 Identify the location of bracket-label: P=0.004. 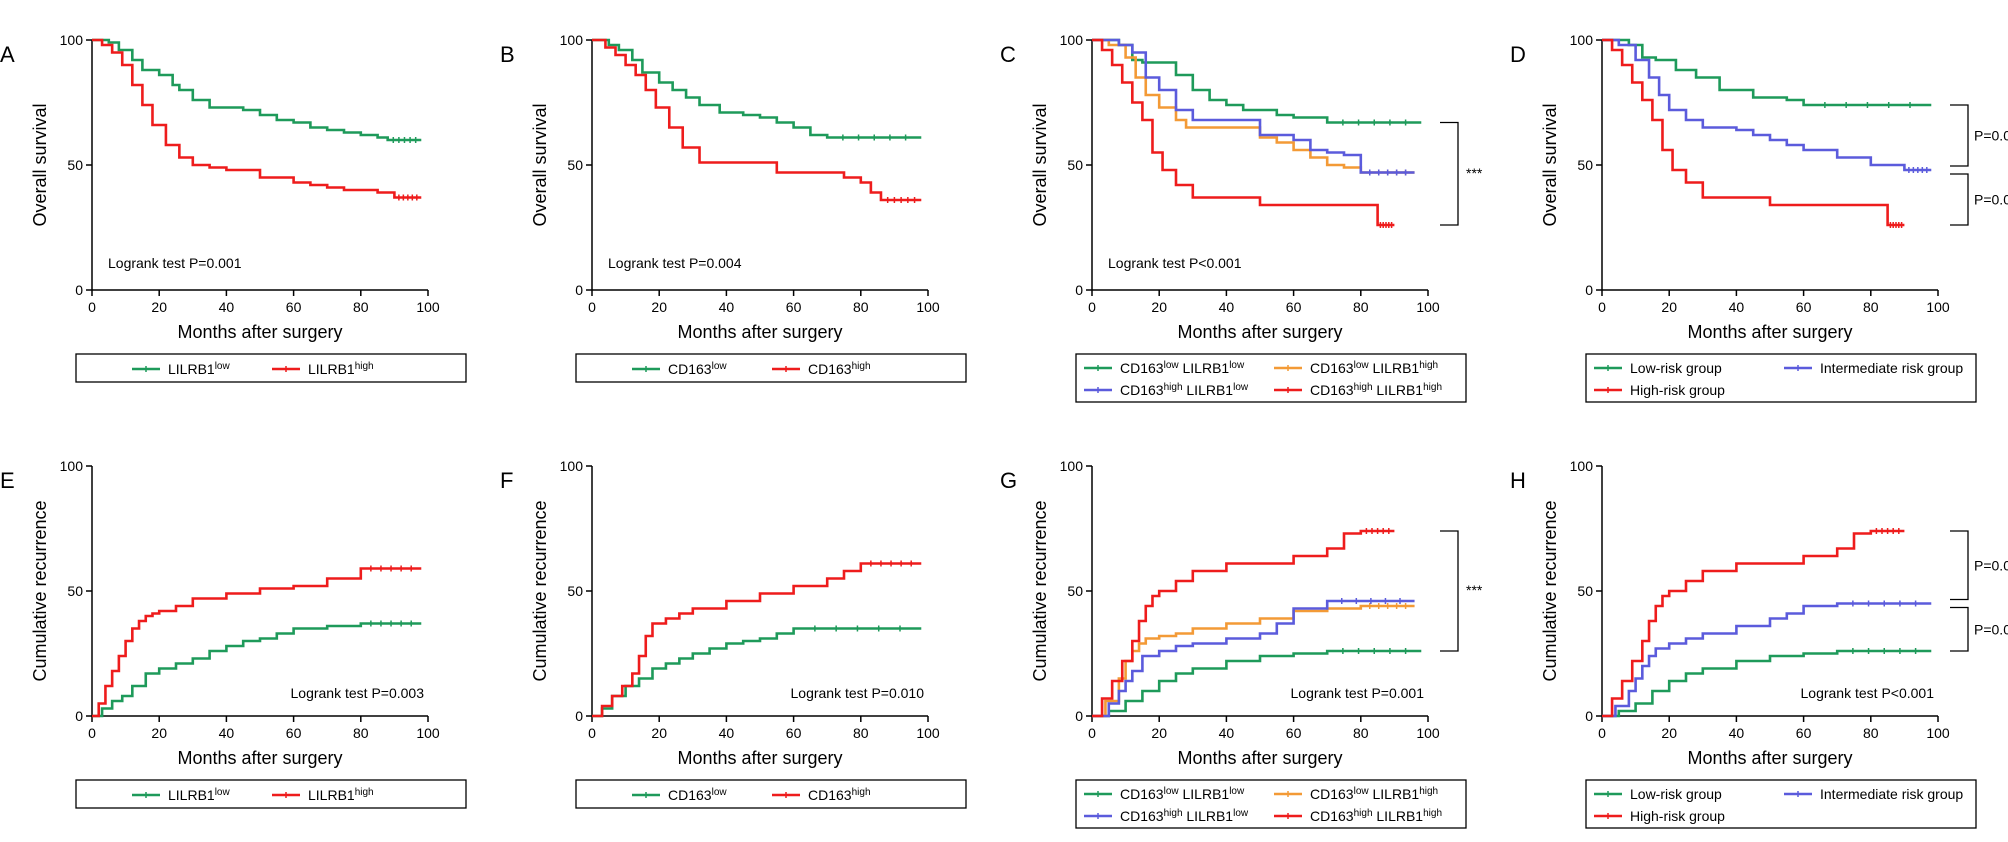
(1991, 200).